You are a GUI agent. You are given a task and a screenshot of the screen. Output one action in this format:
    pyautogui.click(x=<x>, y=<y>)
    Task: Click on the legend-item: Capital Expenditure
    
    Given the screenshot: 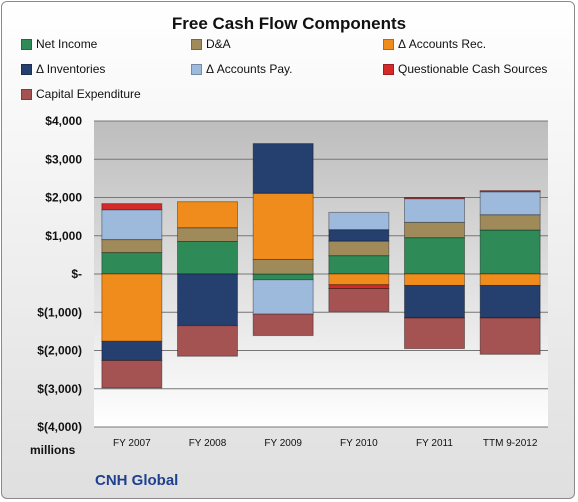 What is the action you would take?
    pyautogui.click(x=81, y=94)
    